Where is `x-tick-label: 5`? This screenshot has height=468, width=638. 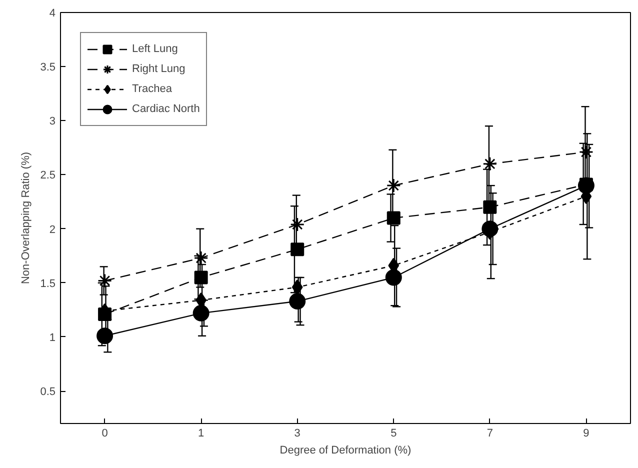 x-tick-label: 5 is located at coordinates (393, 434).